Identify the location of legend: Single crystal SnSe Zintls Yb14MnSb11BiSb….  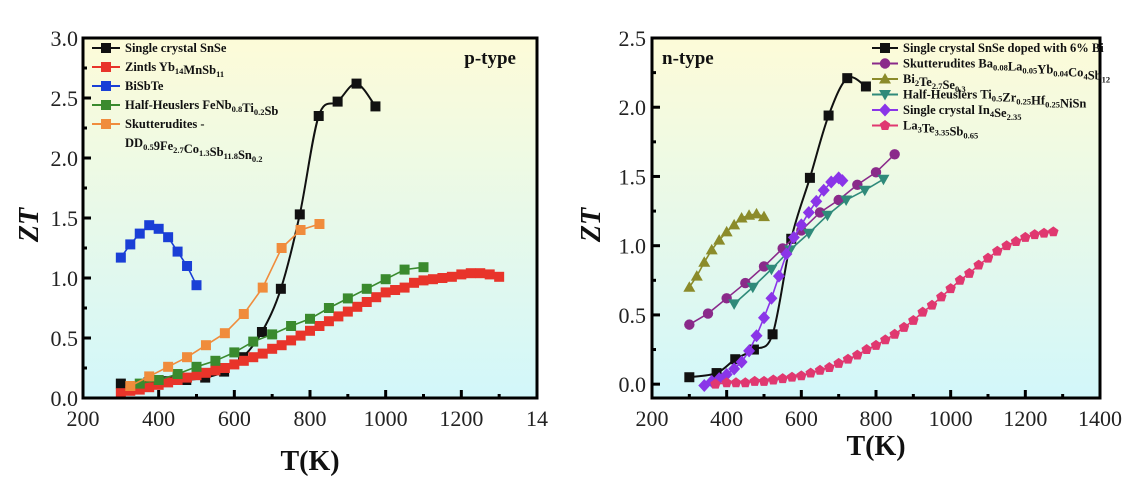
(185, 102).